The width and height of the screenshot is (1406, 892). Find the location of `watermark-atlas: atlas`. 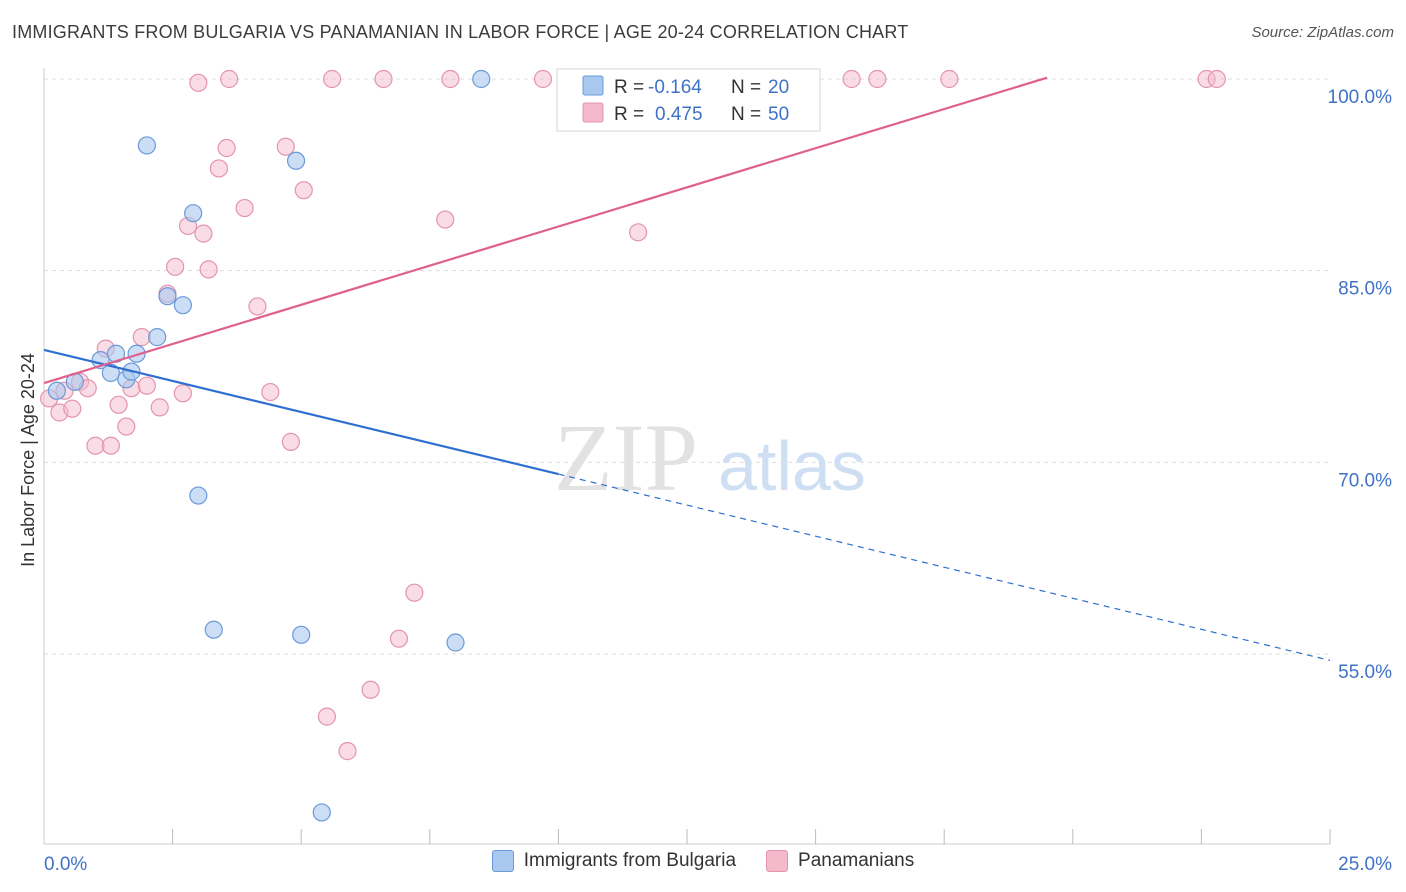

watermark-atlas: atlas is located at coordinates (792, 466).